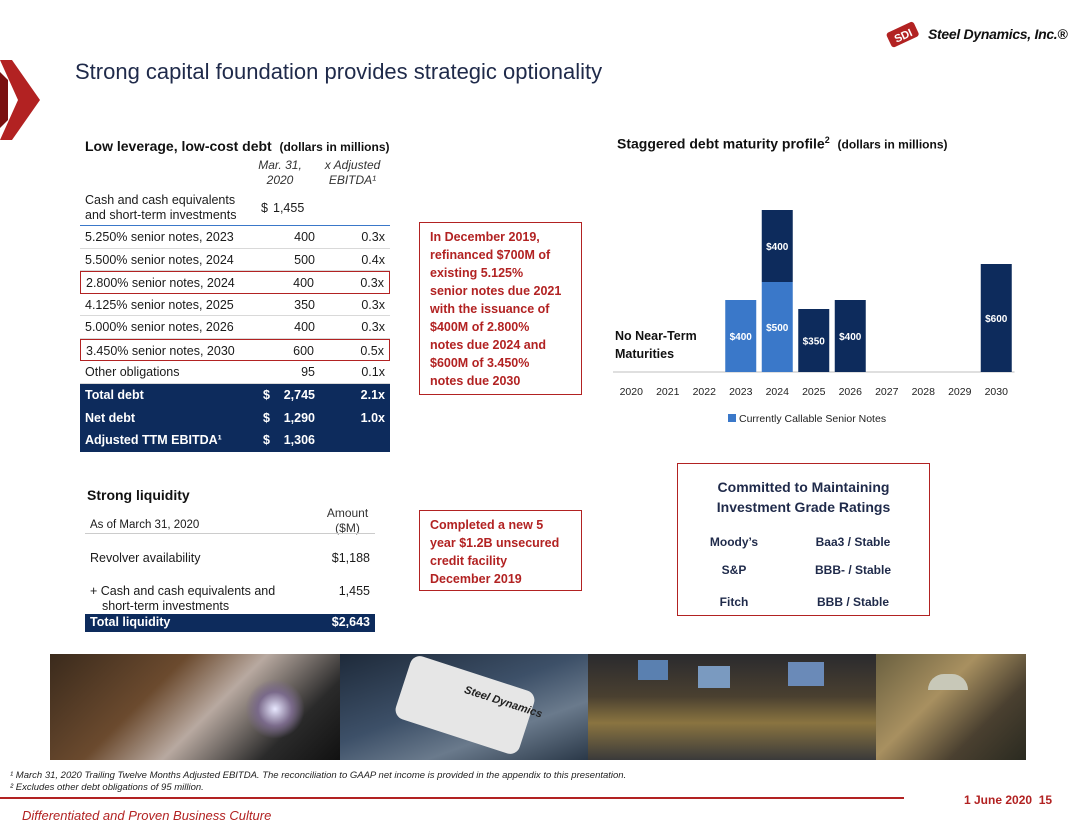 The image size is (1076, 832). What do you see at coordinates (998, 34) in the screenshot?
I see `logo-wordmark: Steel Dynamics, Inc.®` at bounding box center [998, 34].